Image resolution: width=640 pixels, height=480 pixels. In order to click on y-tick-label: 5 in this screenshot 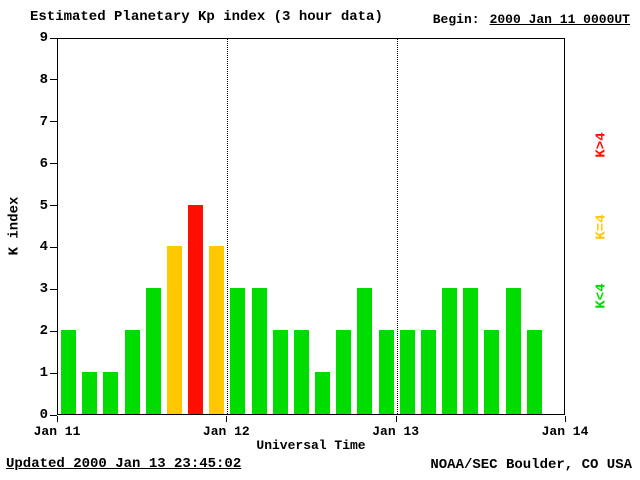, I will do `click(43, 205)`.